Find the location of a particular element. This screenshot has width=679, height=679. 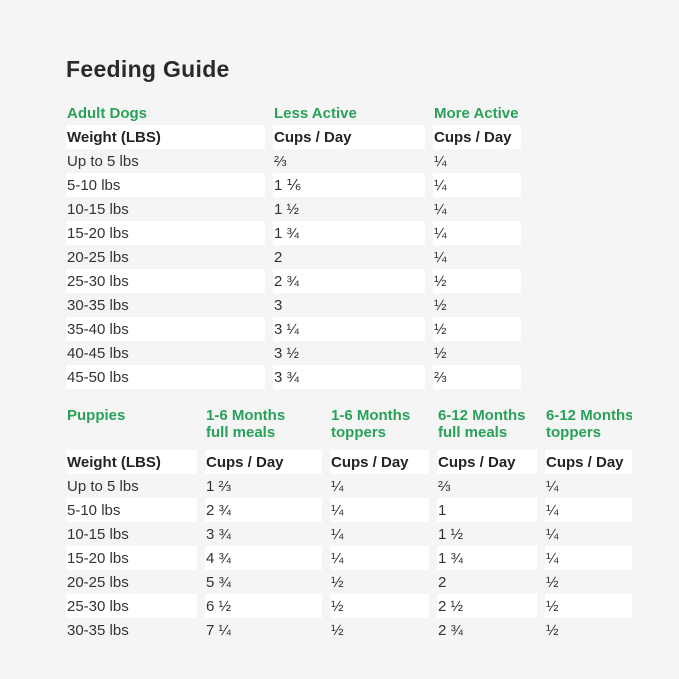

full-meals-6-12-value: 2 ½ is located at coordinates (487, 606).